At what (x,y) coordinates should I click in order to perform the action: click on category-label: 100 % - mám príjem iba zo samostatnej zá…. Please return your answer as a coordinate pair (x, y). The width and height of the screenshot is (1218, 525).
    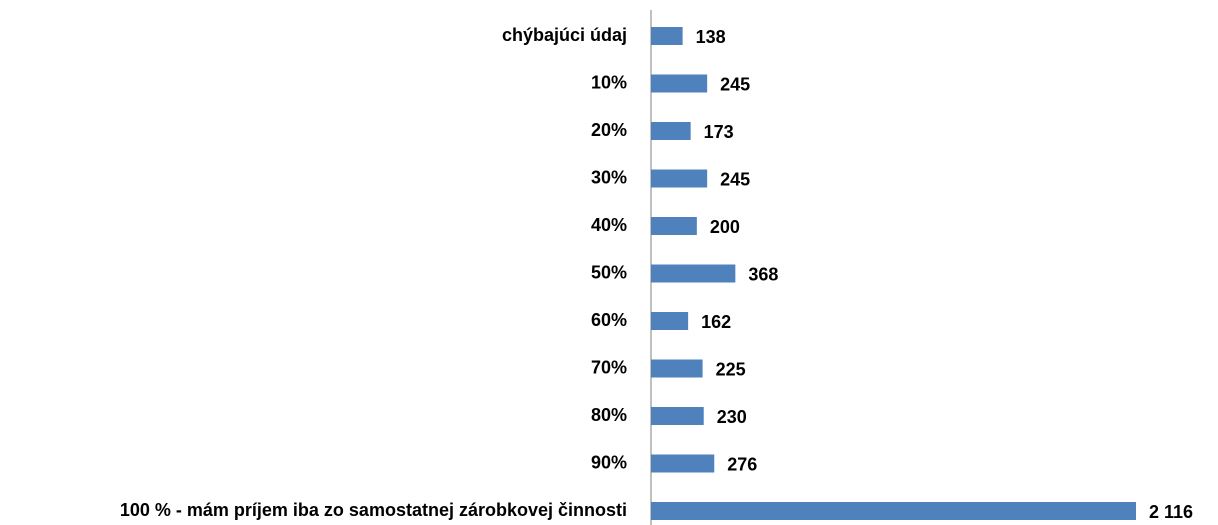
    Looking at the image, I should click on (373, 510).